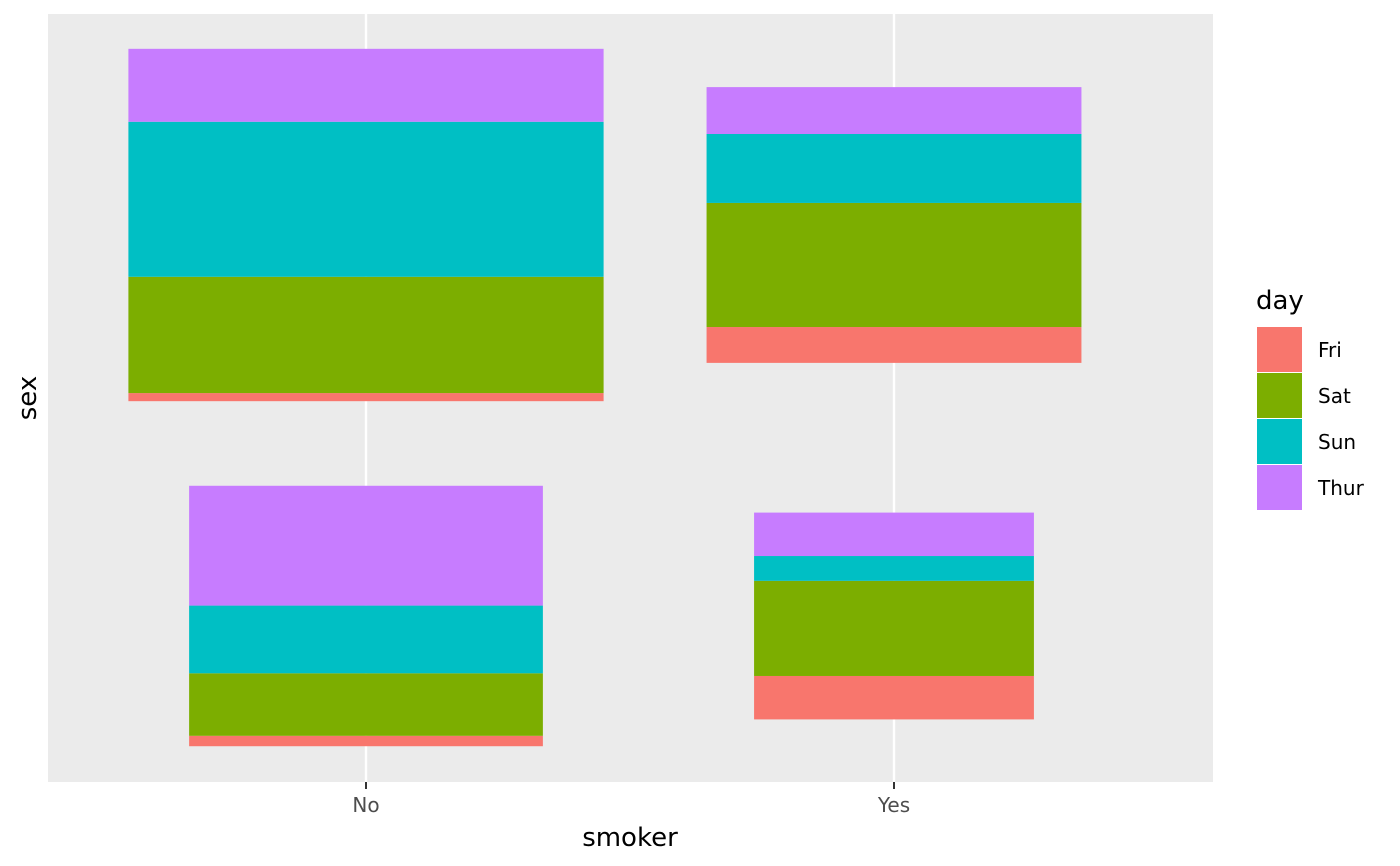  I want to click on x-tick-label: No, so click(365, 805).